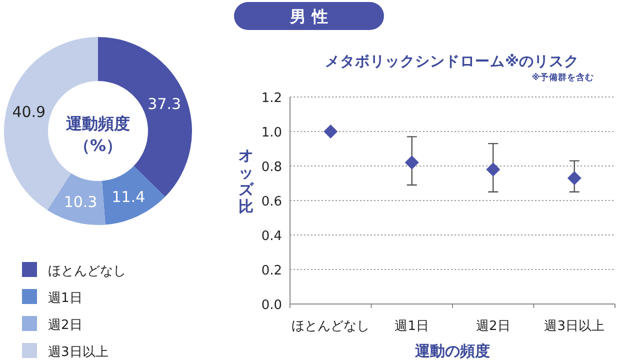 This screenshot has height=360, width=620. Describe the element at coordinates (452, 61) in the screenshot. I see `chart-title: メタボリックシンドローム※のリスク` at that location.